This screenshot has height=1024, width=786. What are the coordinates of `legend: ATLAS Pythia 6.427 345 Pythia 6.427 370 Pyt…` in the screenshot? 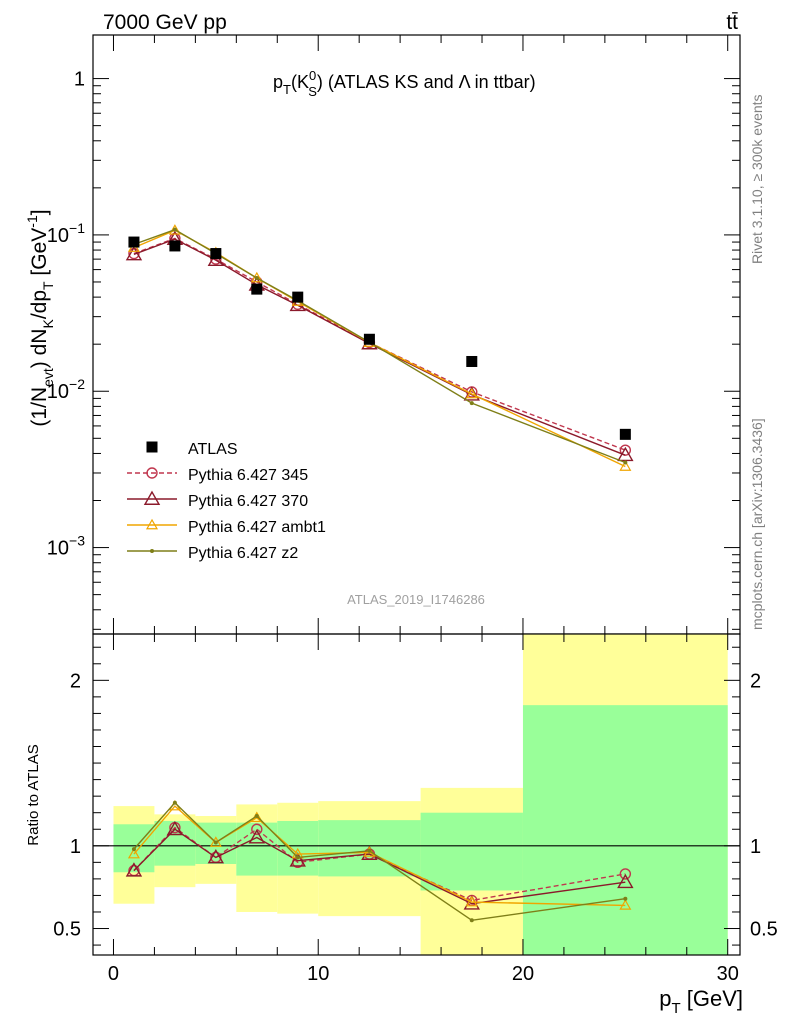 It's located at (226, 501).